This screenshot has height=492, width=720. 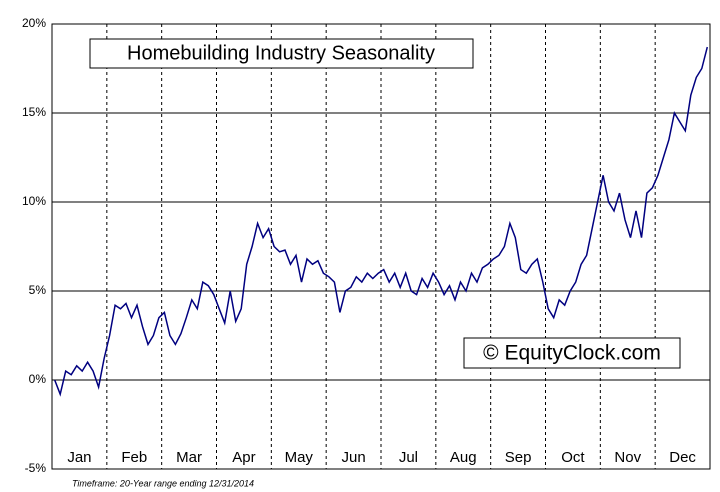 What do you see at coordinates (682, 457) in the screenshot?
I see `x-tick-label: Dec` at bounding box center [682, 457].